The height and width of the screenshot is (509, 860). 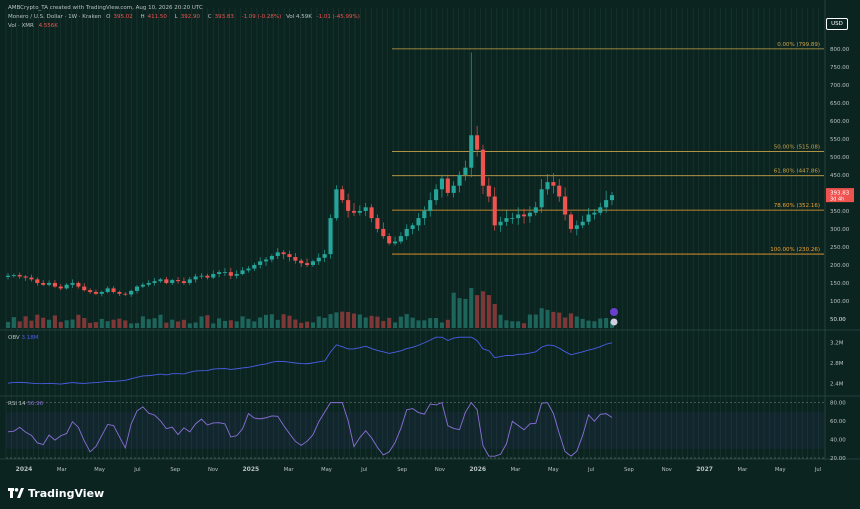 I want to click on fib-level-label: 61.80% (447.86), so click(x=797, y=172).